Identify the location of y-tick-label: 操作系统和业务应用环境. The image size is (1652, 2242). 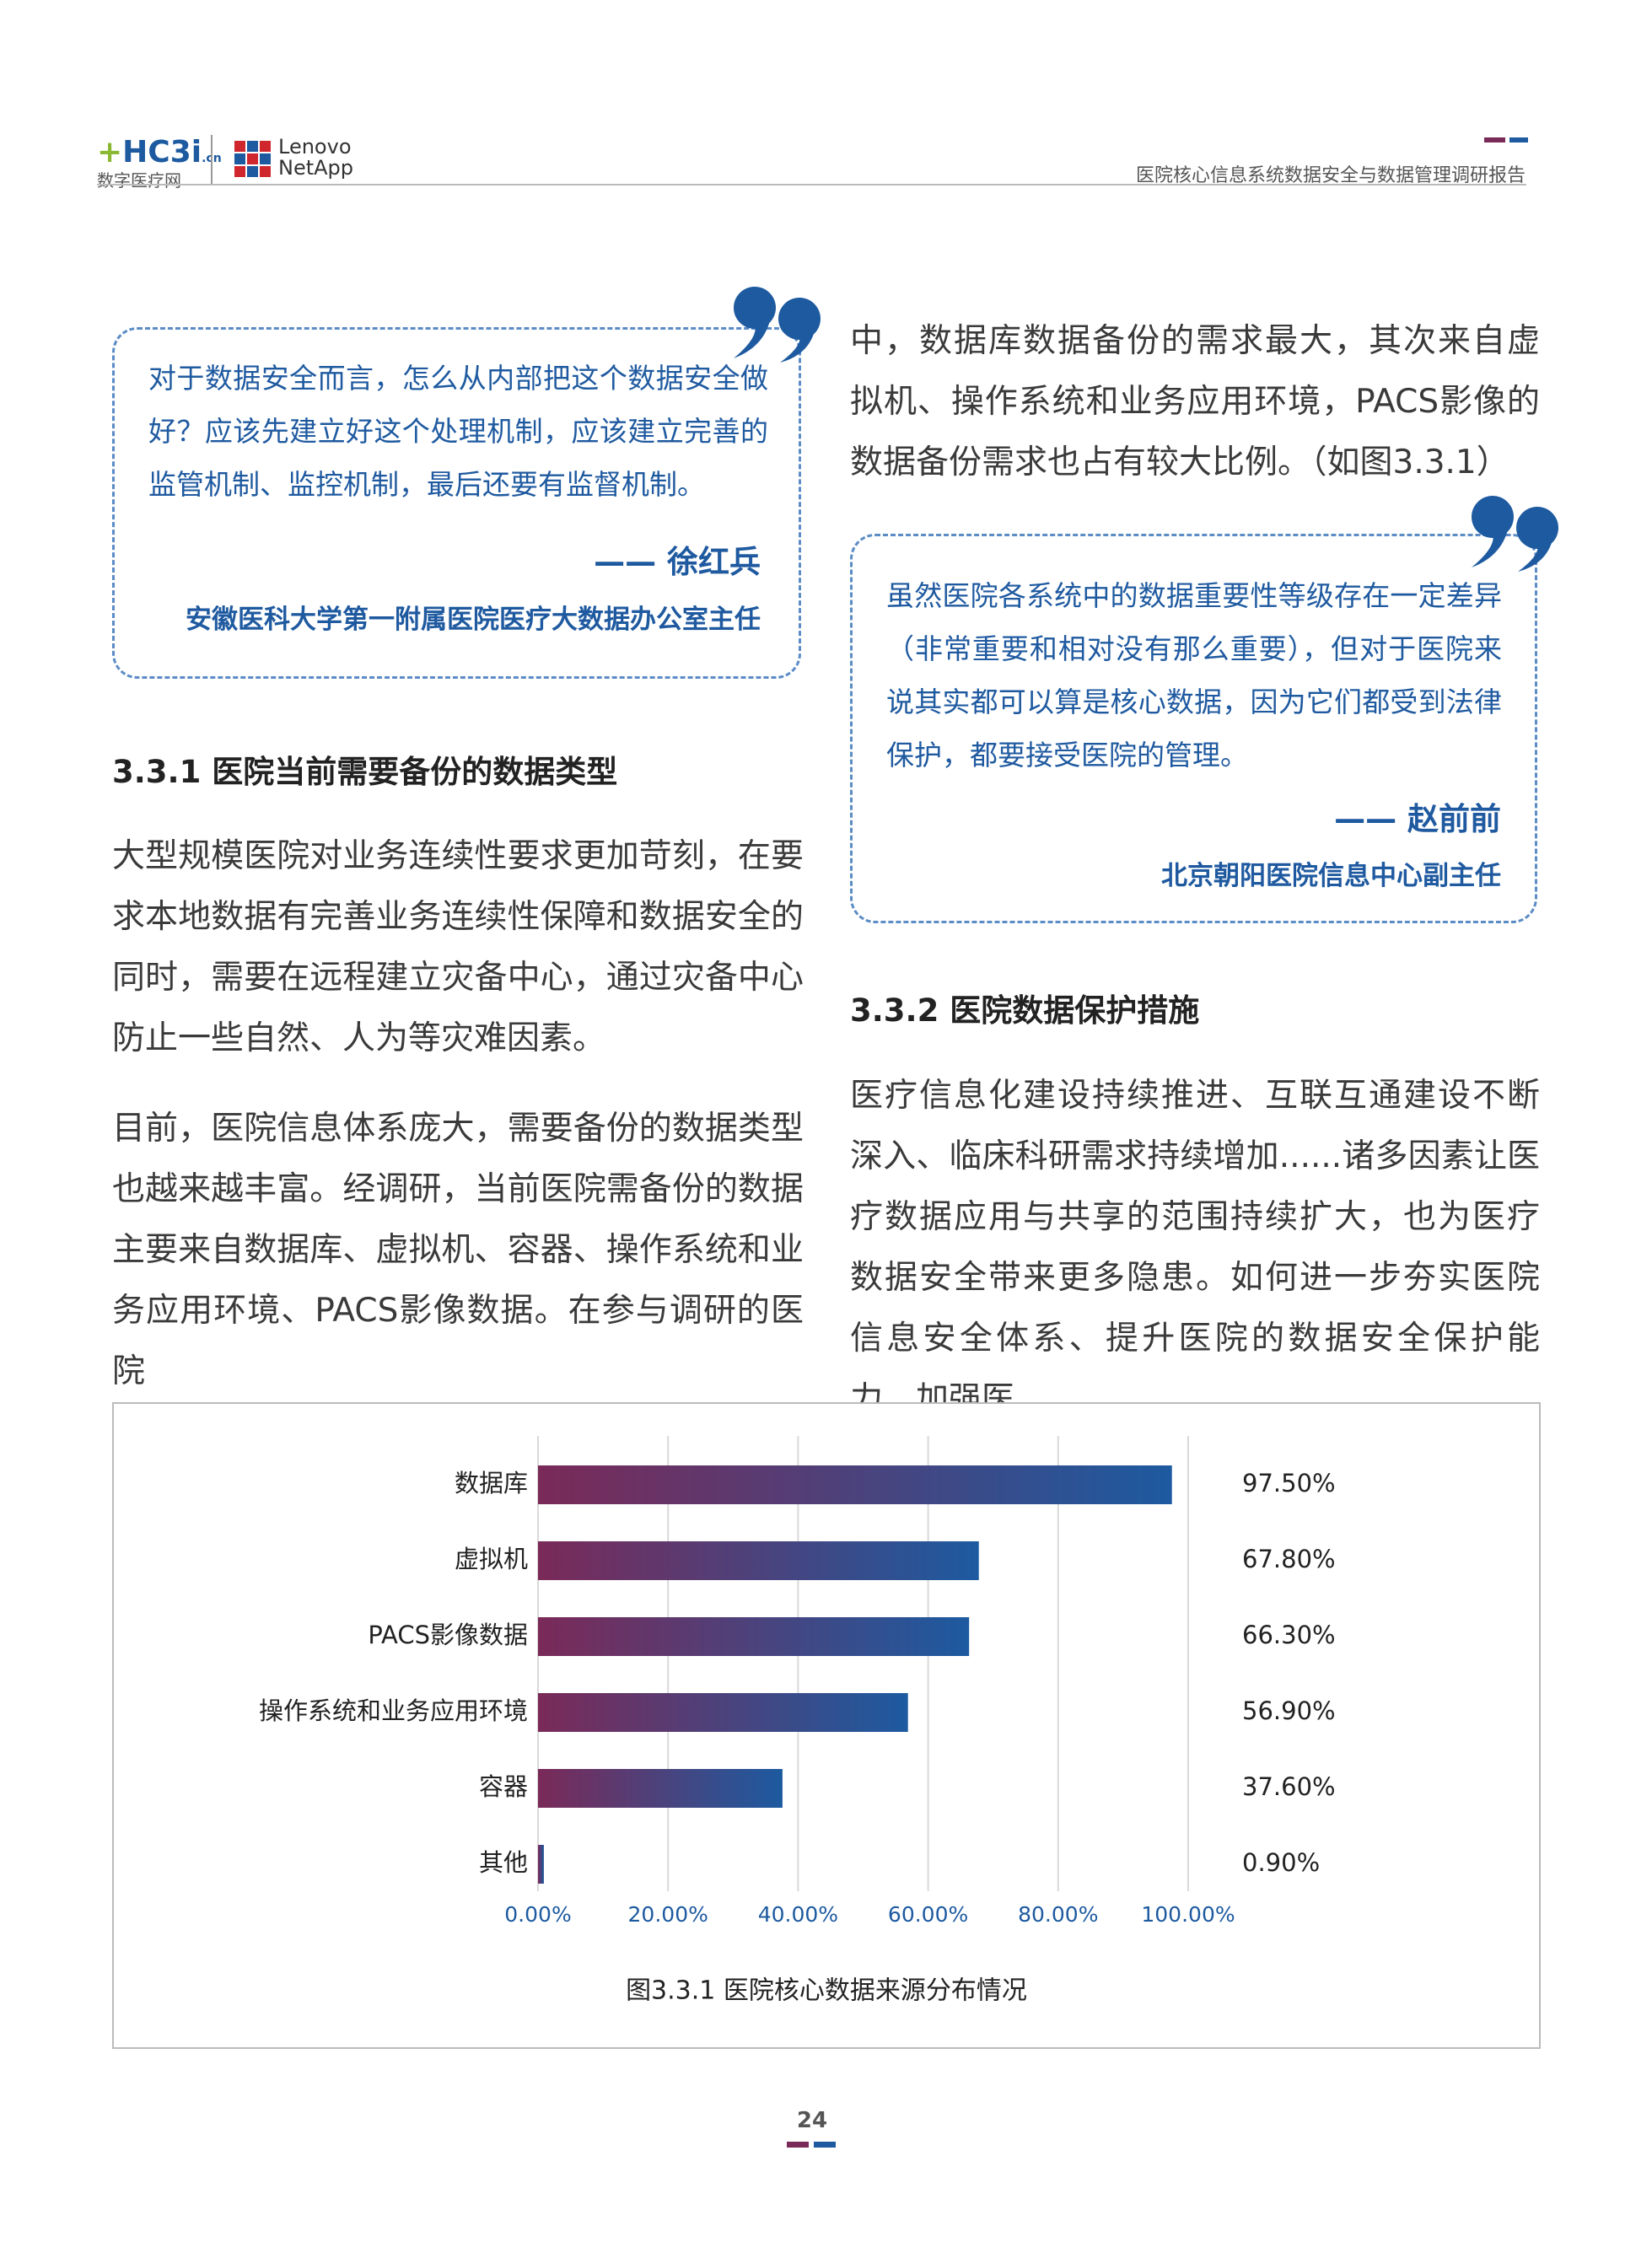
(394, 1710).